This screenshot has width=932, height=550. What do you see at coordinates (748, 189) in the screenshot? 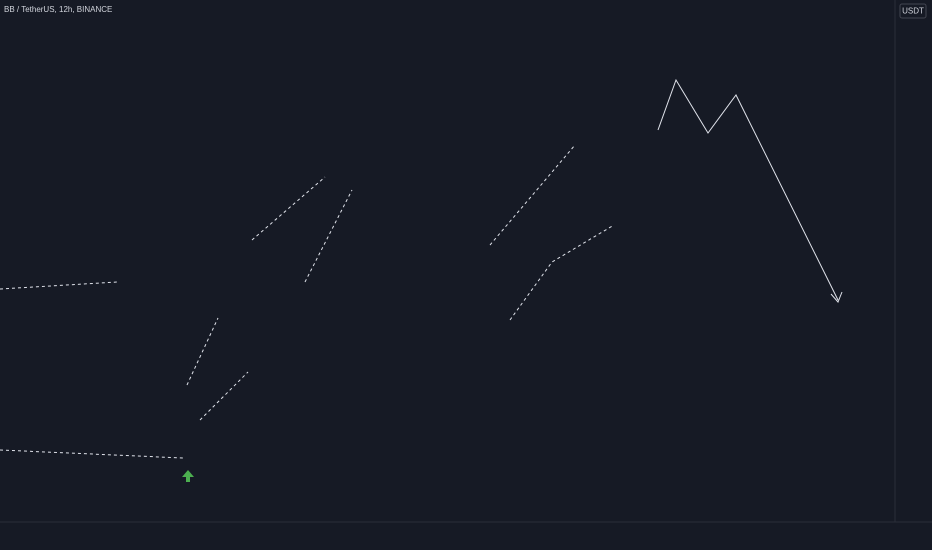
I see `projection-path` at bounding box center [748, 189].